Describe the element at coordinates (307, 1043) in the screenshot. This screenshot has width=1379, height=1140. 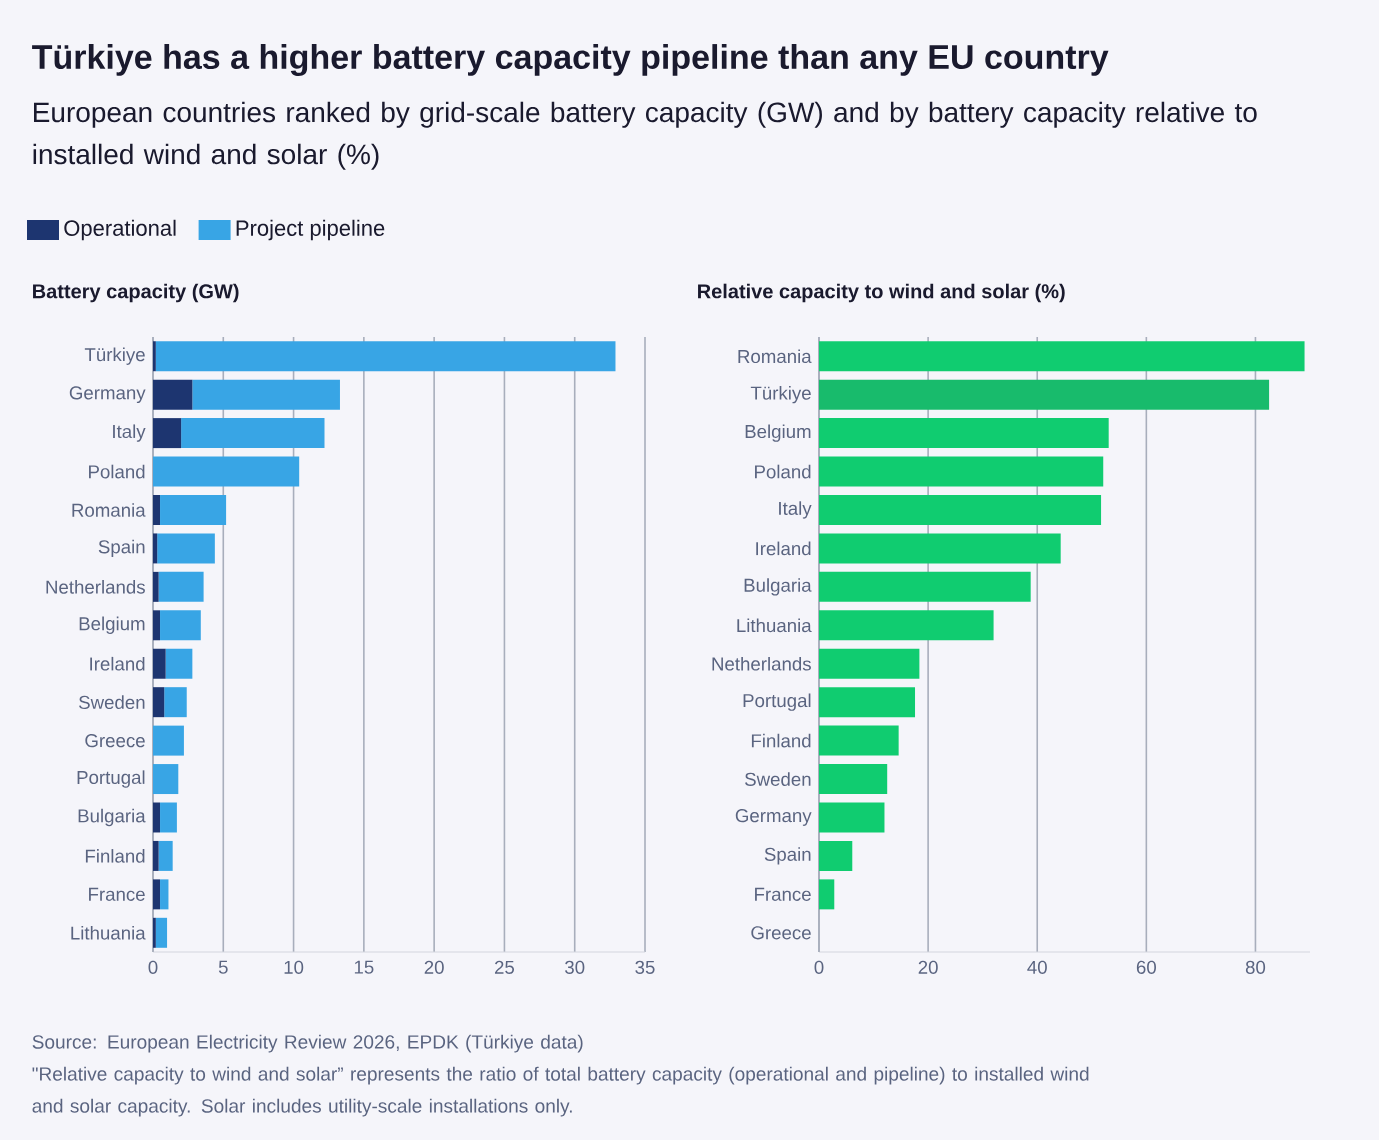
I see `source-note: Source: European Electricity Review 2026, EPDK (Türkiye data)` at that location.